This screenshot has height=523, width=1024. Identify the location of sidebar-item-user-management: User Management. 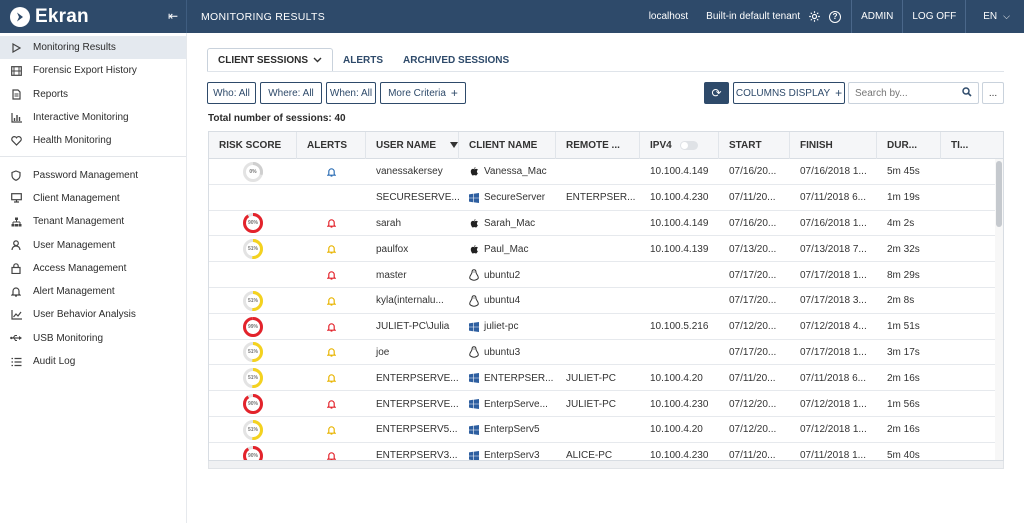
(93, 244).